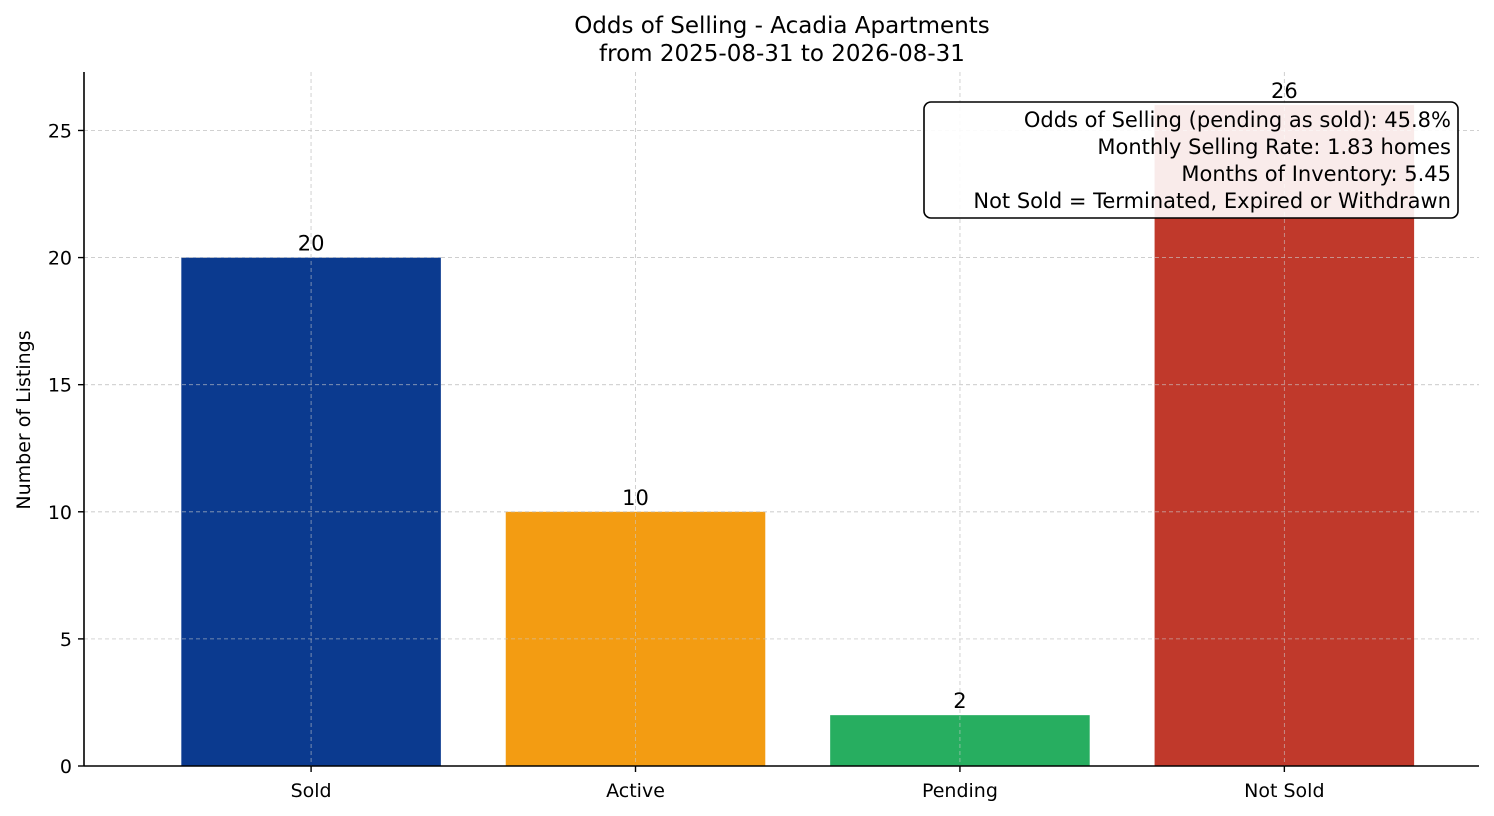 This screenshot has height=816, width=1494. Describe the element at coordinates (635, 498) in the screenshot. I see `value-label: 10` at that location.